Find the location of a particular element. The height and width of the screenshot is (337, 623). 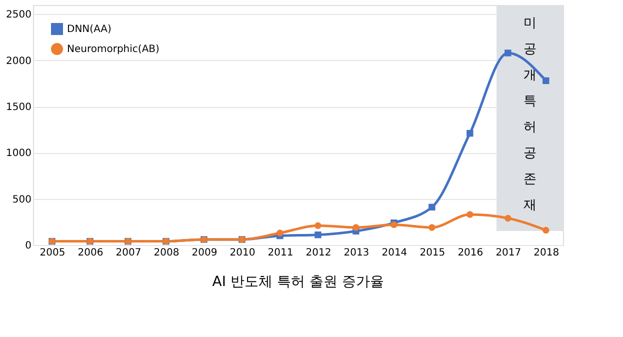

x-tick-label: 2015 is located at coordinates (433, 253).